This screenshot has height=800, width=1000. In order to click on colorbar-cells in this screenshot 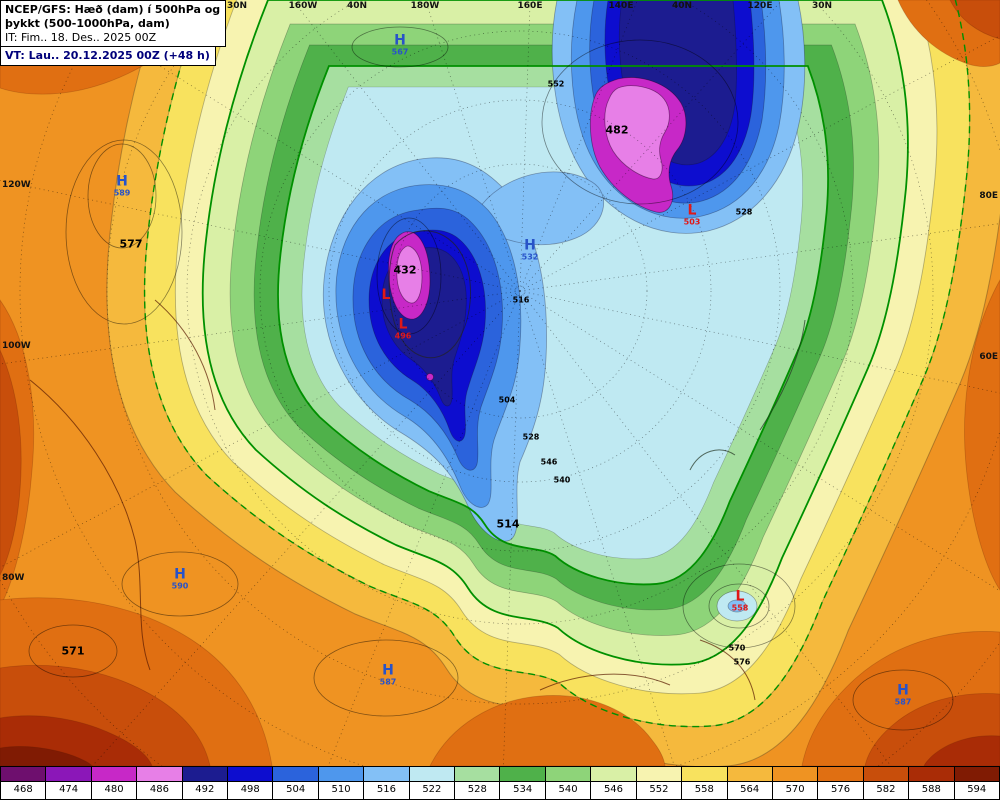, I will do `click(500, 774)`.